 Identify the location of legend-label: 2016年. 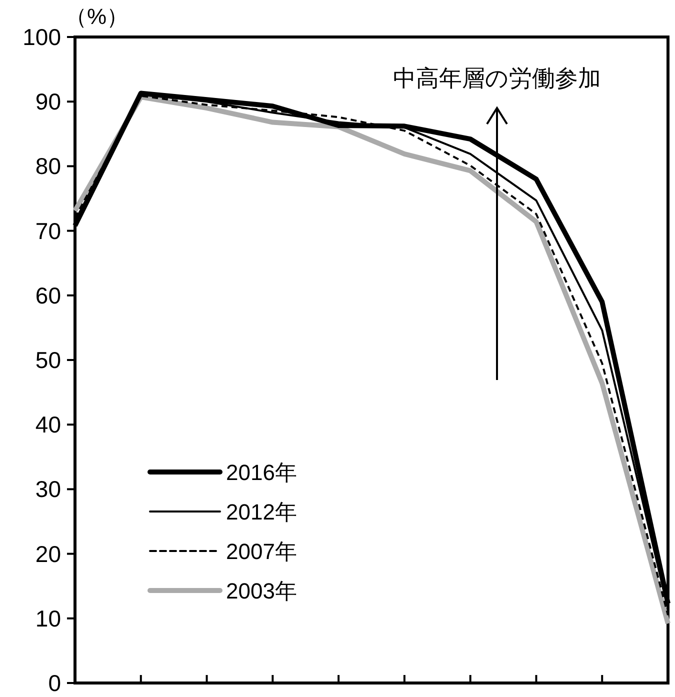
(261, 472).